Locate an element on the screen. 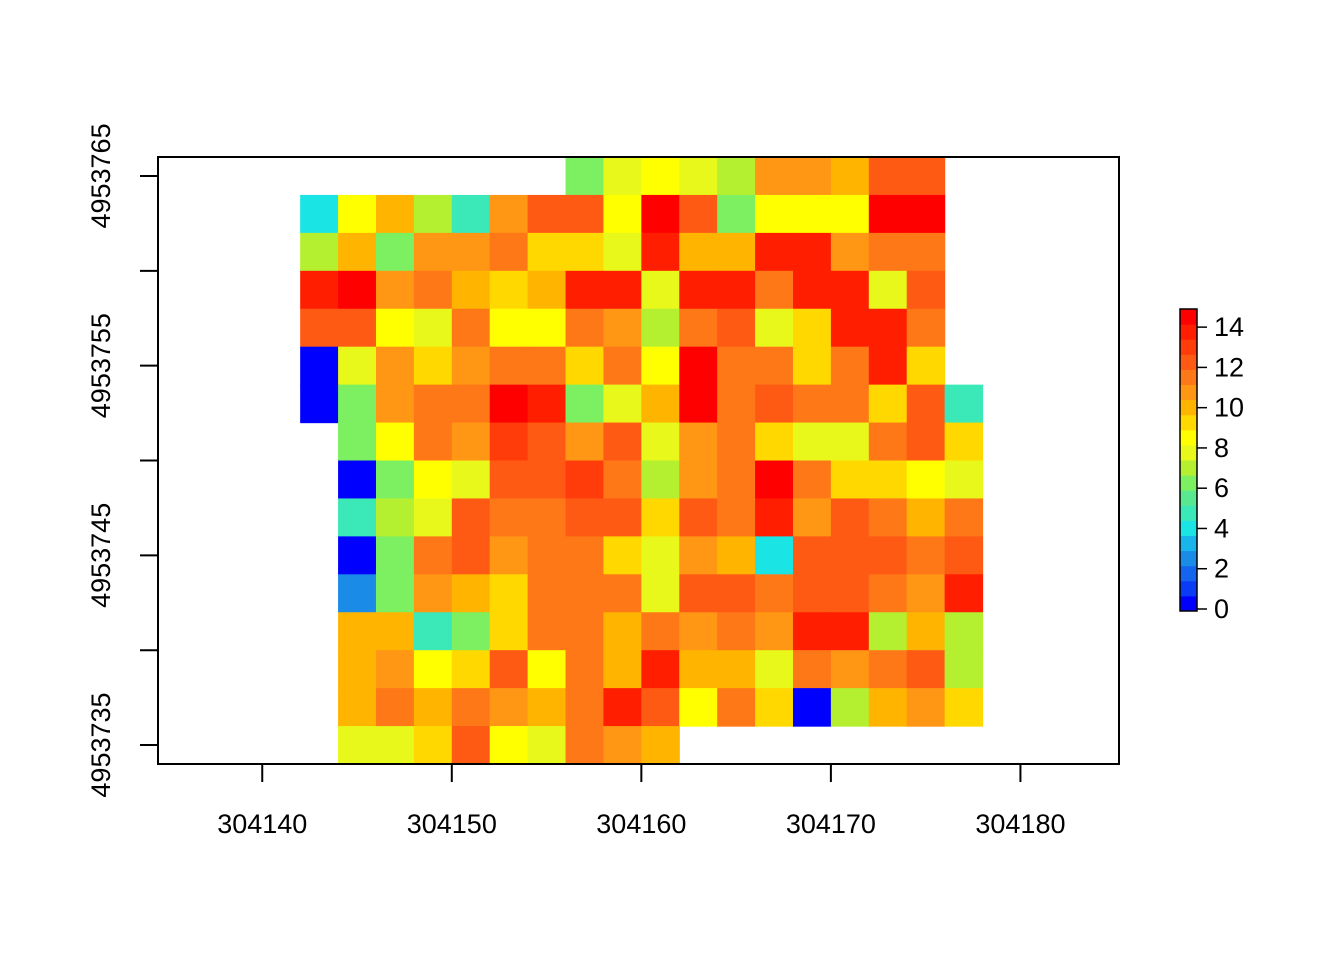 The image size is (1344, 960). legend-tick-label: 2 is located at coordinates (1221, 569).